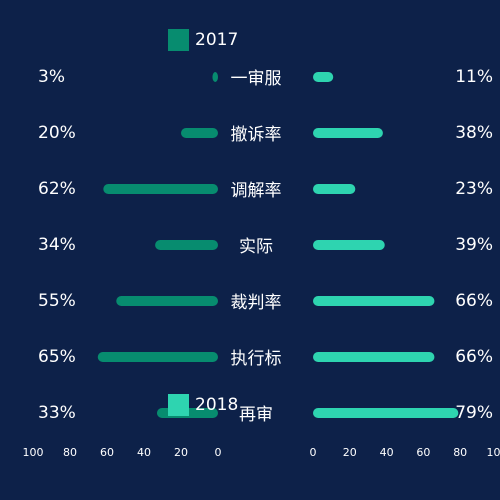 The image size is (500, 500). I want to click on legend-swatch-2017, so click(178, 40).